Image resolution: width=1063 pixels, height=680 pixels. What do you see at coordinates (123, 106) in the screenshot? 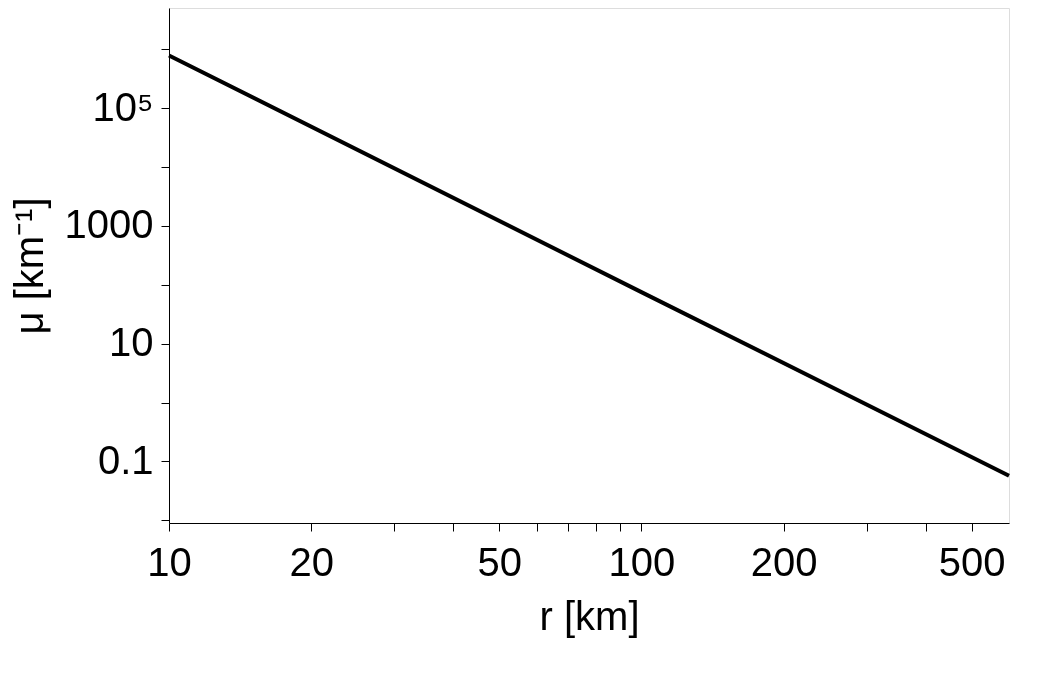
I see `y-tick-label: 10⁵` at bounding box center [123, 106].